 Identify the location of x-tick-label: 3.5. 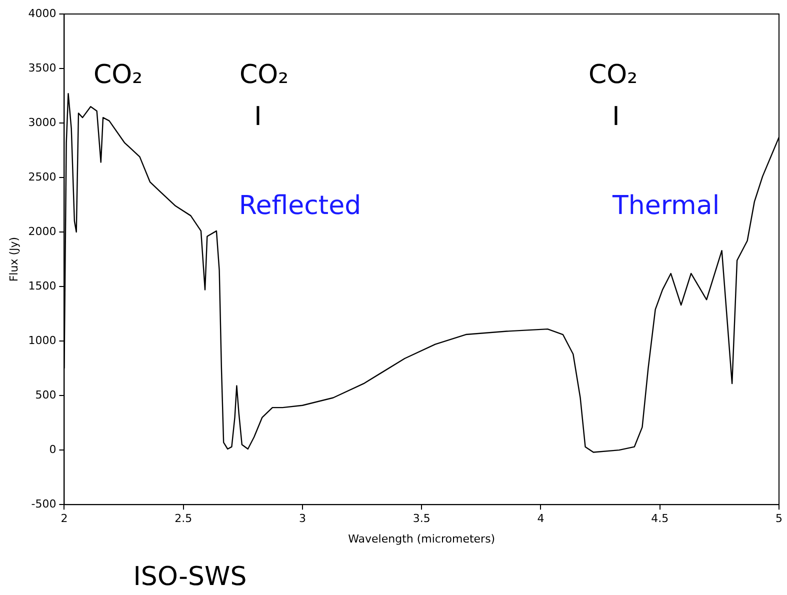
(421, 519).